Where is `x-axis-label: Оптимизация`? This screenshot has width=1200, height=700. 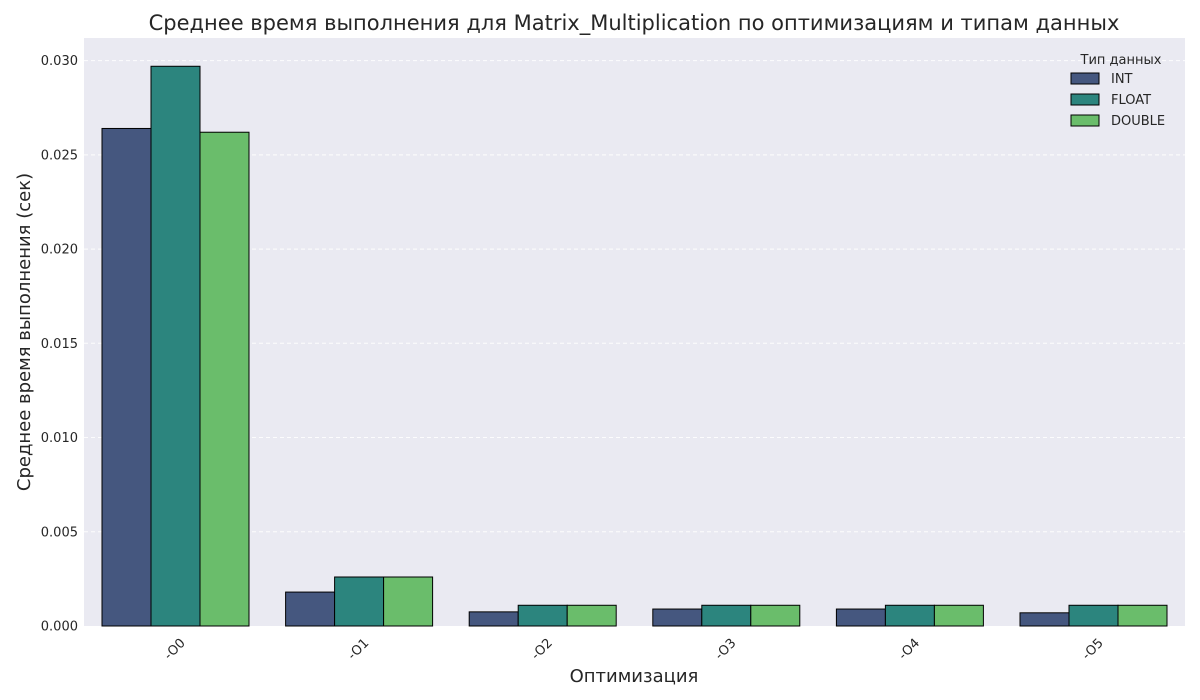 x-axis-label: Оптимизация is located at coordinates (634, 676).